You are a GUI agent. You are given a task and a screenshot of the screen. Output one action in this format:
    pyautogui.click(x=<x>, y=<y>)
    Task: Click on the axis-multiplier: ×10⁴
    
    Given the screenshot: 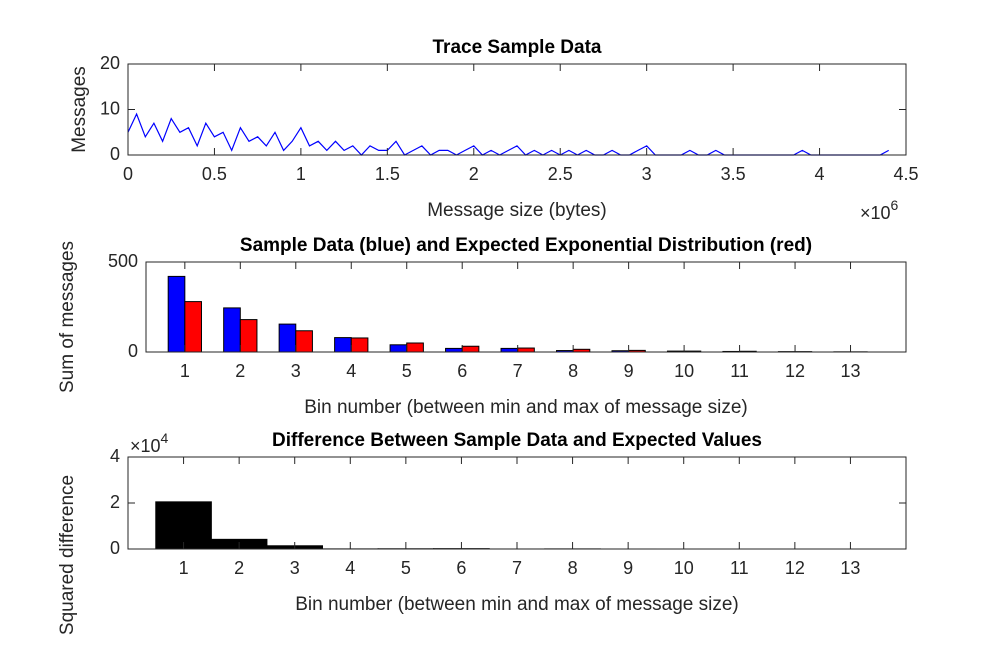 What is the action you would take?
    pyautogui.click(x=149, y=443)
    